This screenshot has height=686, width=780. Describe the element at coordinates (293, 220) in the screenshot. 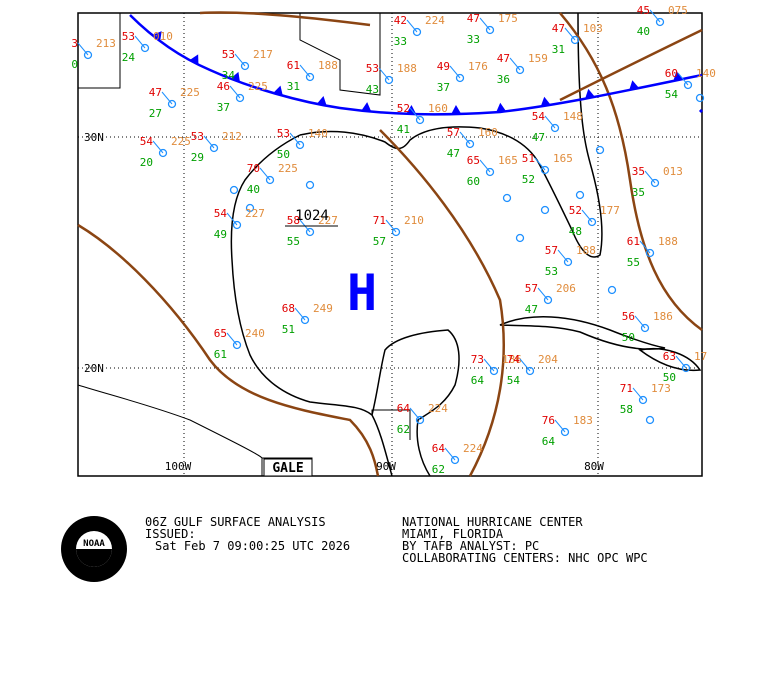

I see `temperature: 58` at that location.